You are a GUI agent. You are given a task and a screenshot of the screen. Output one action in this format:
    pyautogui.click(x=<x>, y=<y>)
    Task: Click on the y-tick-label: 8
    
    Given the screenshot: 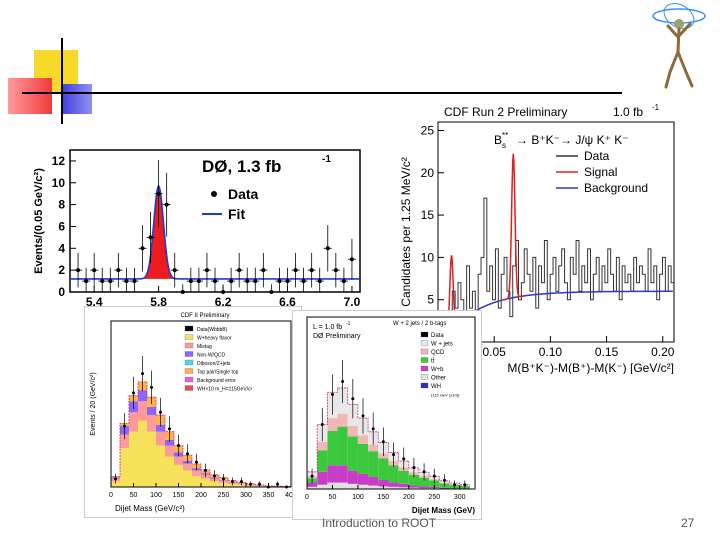 What is the action you would take?
    pyautogui.click(x=61, y=205)
    